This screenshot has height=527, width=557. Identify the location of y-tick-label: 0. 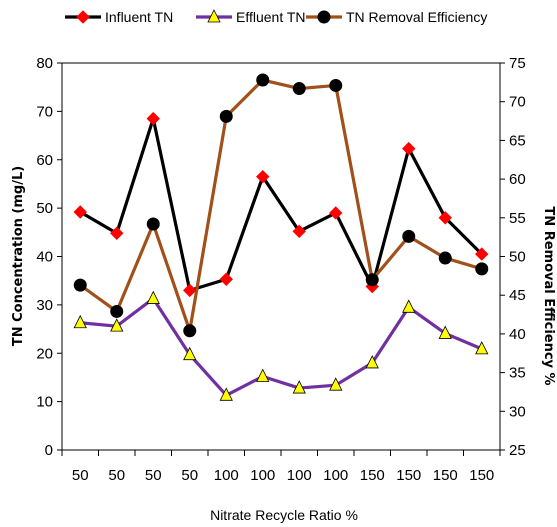
(49, 450).